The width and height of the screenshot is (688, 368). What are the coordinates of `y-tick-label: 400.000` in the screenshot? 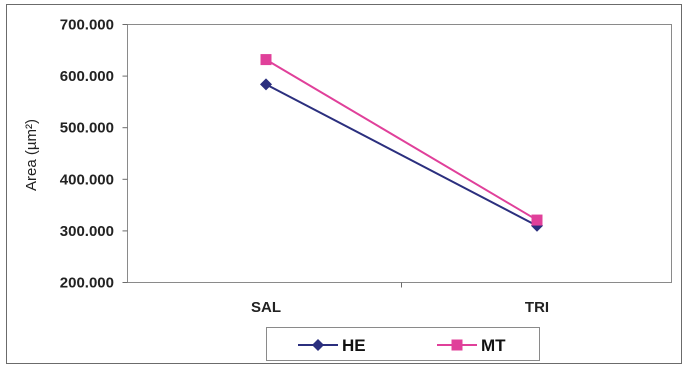 It's located at (87, 179).